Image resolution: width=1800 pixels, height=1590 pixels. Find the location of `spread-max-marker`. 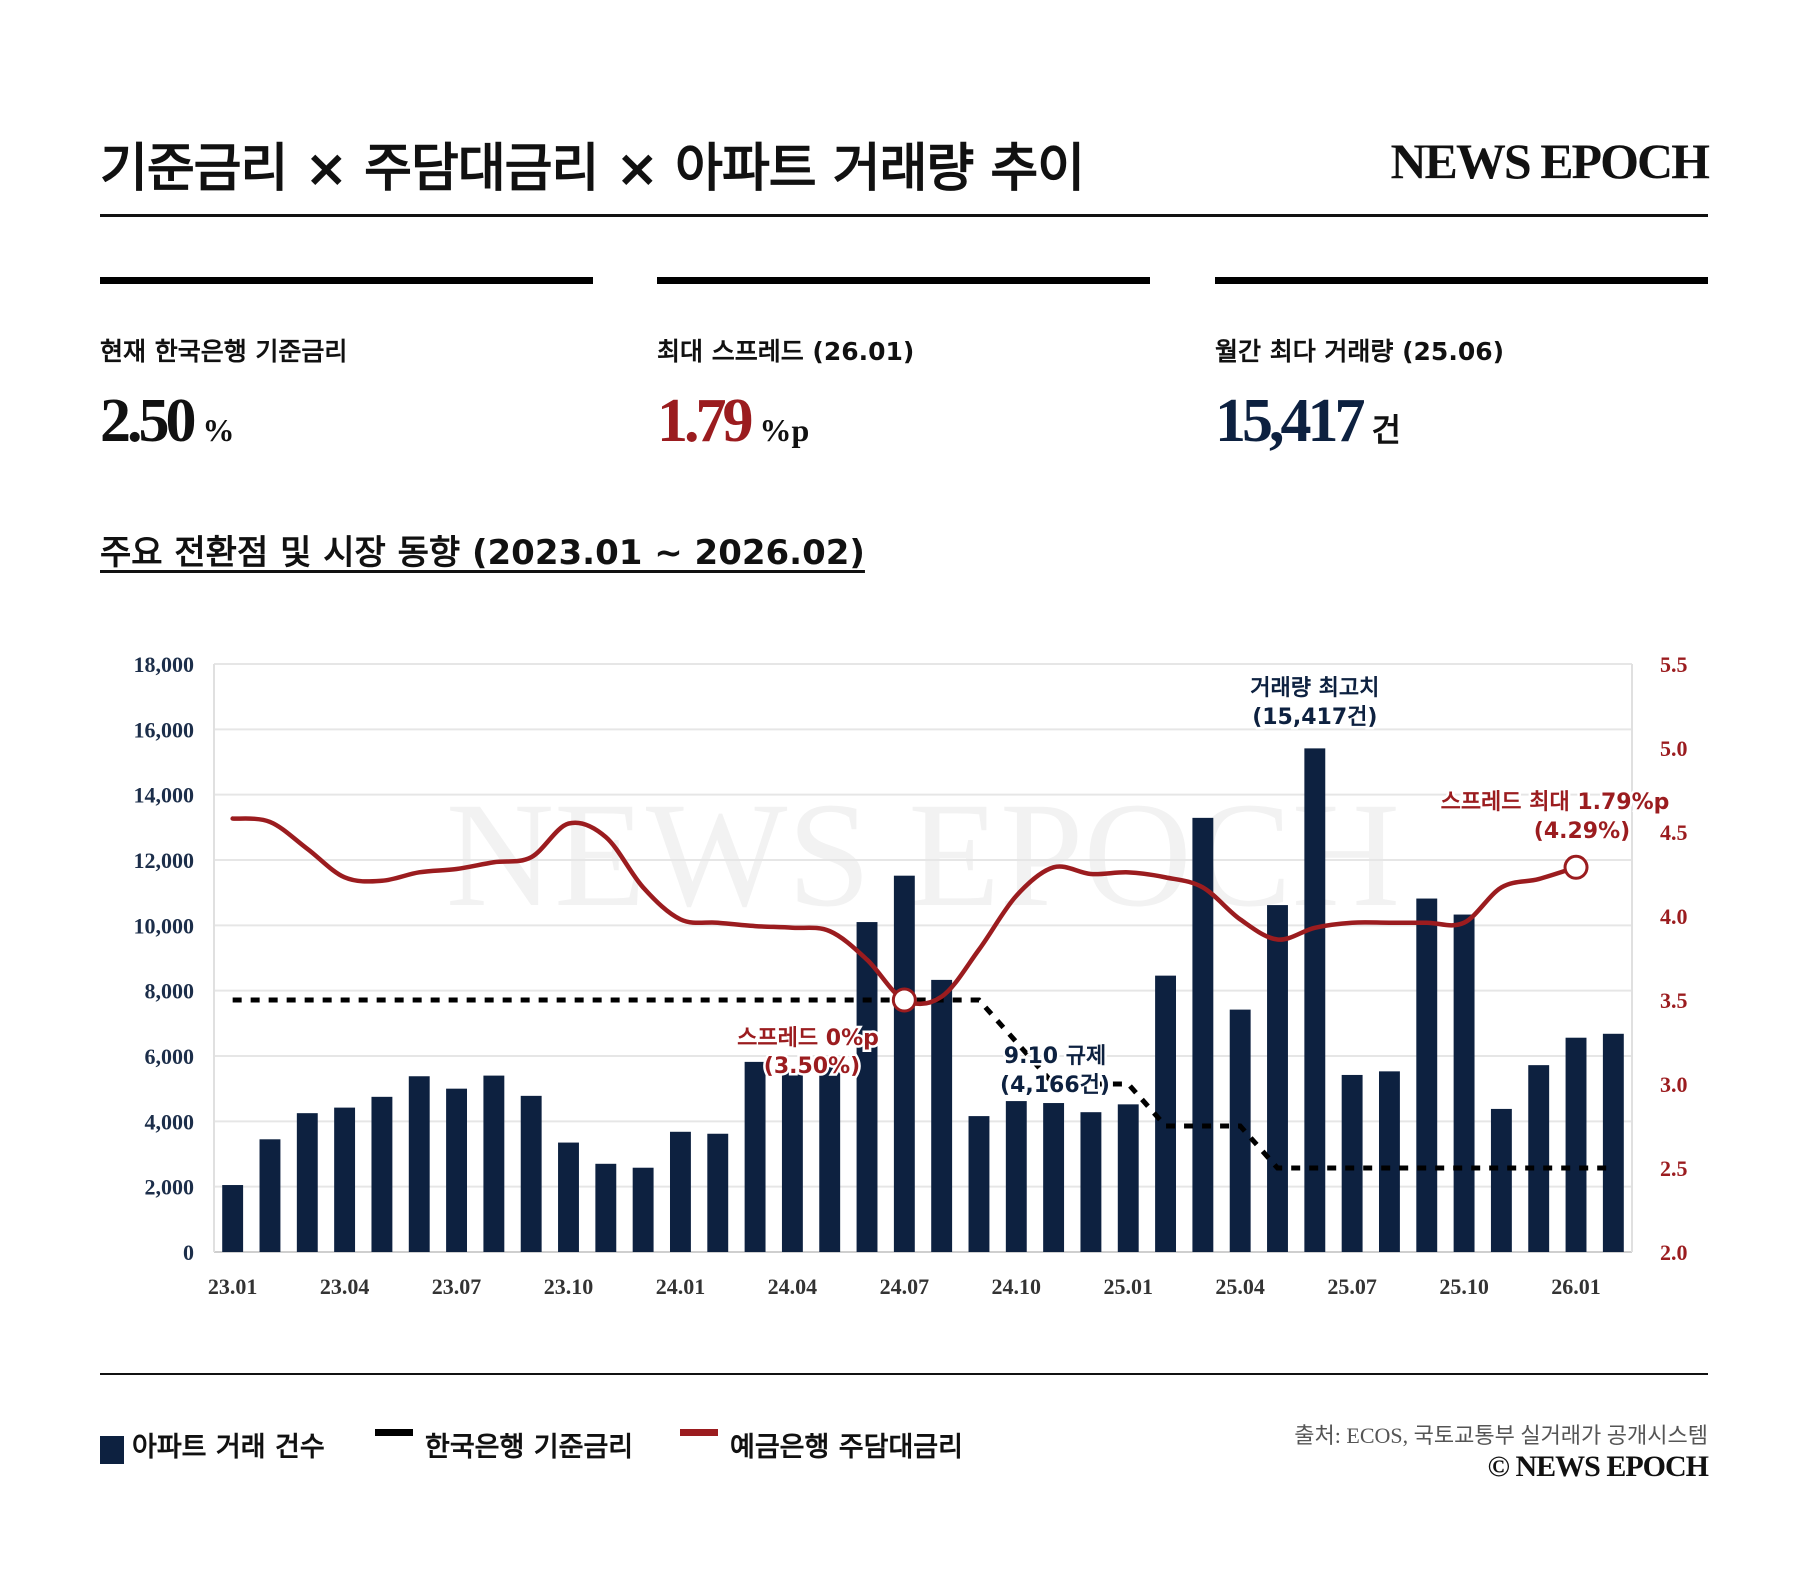

spread-max-marker is located at coordinates (1576, 867).